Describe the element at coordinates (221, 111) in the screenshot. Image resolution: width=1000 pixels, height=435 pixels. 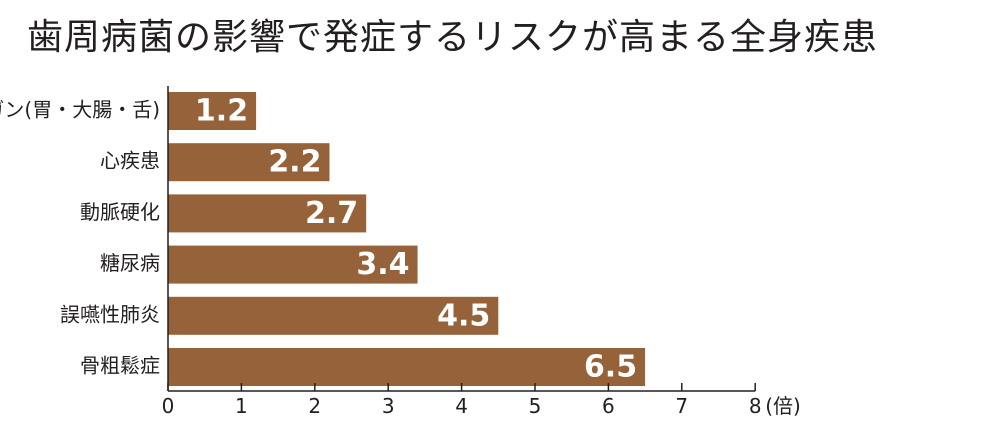
I see `bar-value-label: 1.2` at that location.